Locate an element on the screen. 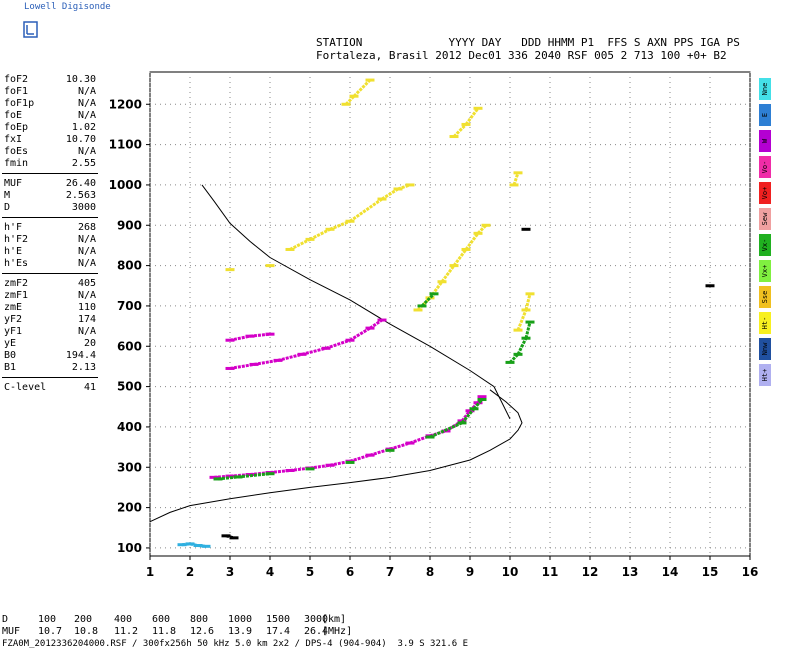  param-name: foF2 is located at coordinates (16, 79).